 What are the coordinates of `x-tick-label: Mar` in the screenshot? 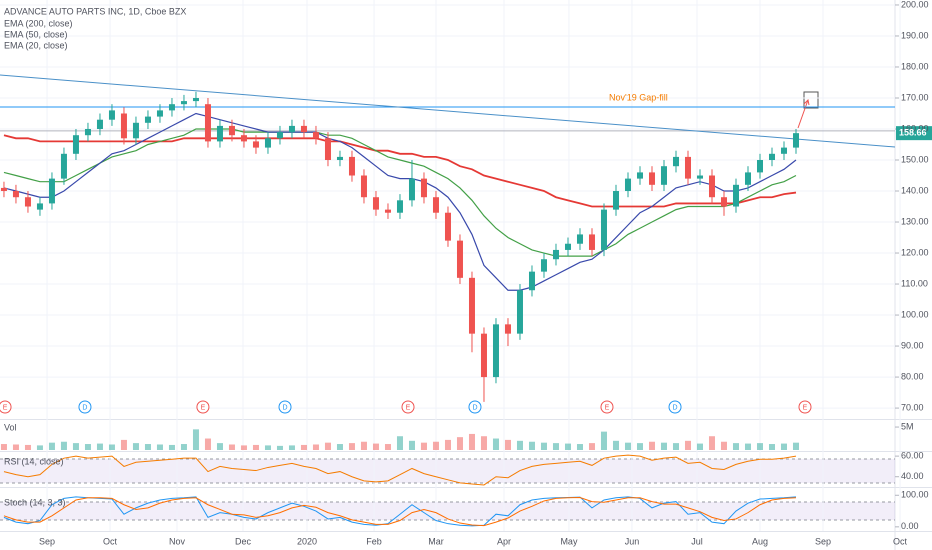 It's located at (436, 541).